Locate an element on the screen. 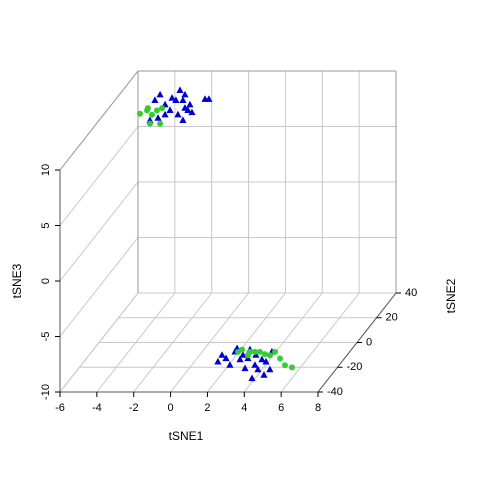 The height and width of the screenshot is (485, 480). y-tick-label: 20 is located at coordinates (392, 318).